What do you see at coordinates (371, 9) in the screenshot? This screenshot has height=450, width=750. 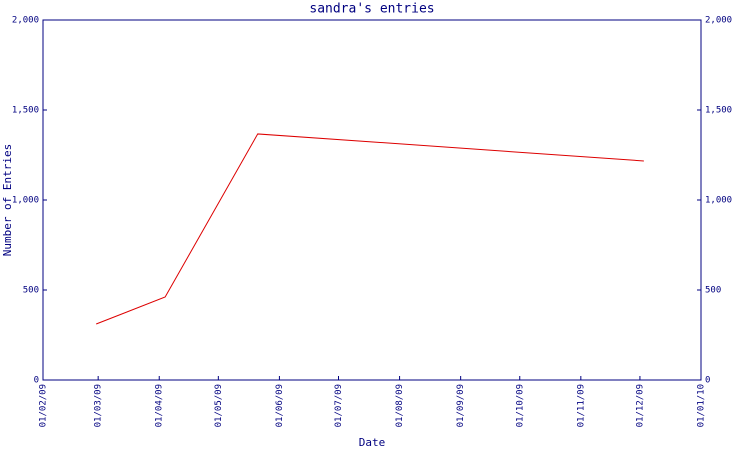 I see `chart-title: sandra's entries` at bounding box center [371, 9].